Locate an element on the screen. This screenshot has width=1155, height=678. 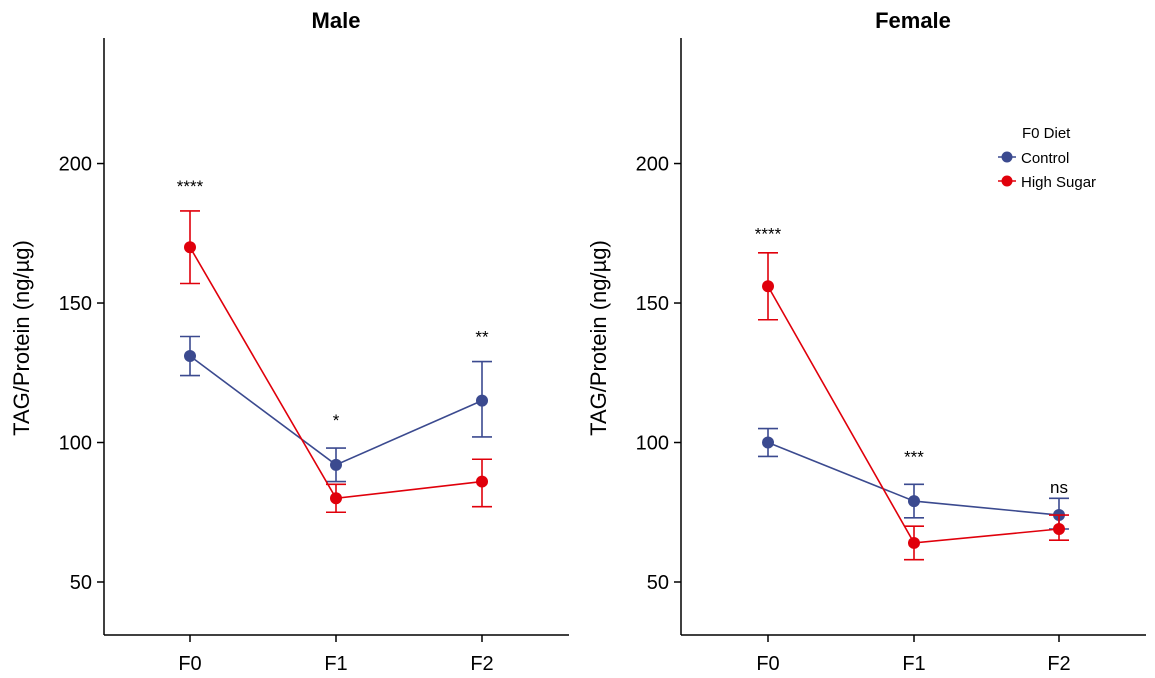
legend-entry-high-sugar: High Sugar is located at coordinates (1047, 182).